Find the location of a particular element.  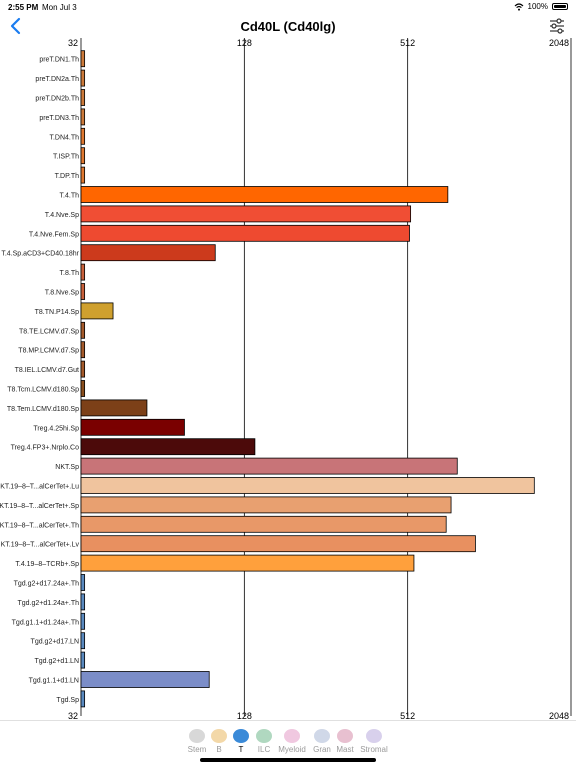

stem-cell-icon is located at coordinates (197, 736).